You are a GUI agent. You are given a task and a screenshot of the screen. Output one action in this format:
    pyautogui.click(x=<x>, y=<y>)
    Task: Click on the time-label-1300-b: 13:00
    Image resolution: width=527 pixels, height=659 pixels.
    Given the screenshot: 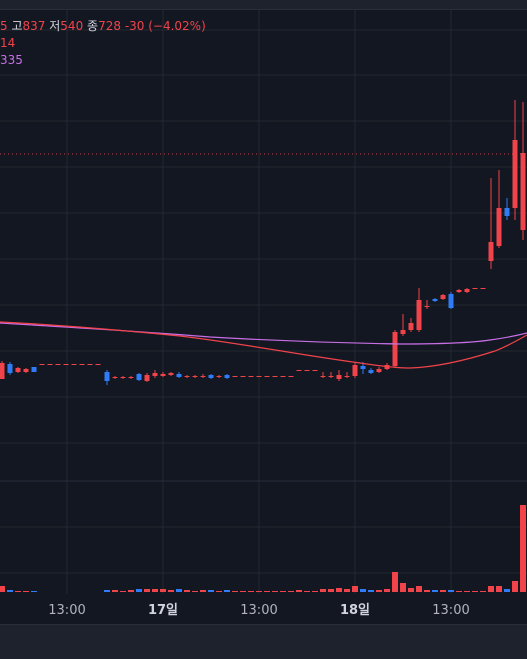 What is the action you would take?
    pyautogui.click(x=258, y=610)
    